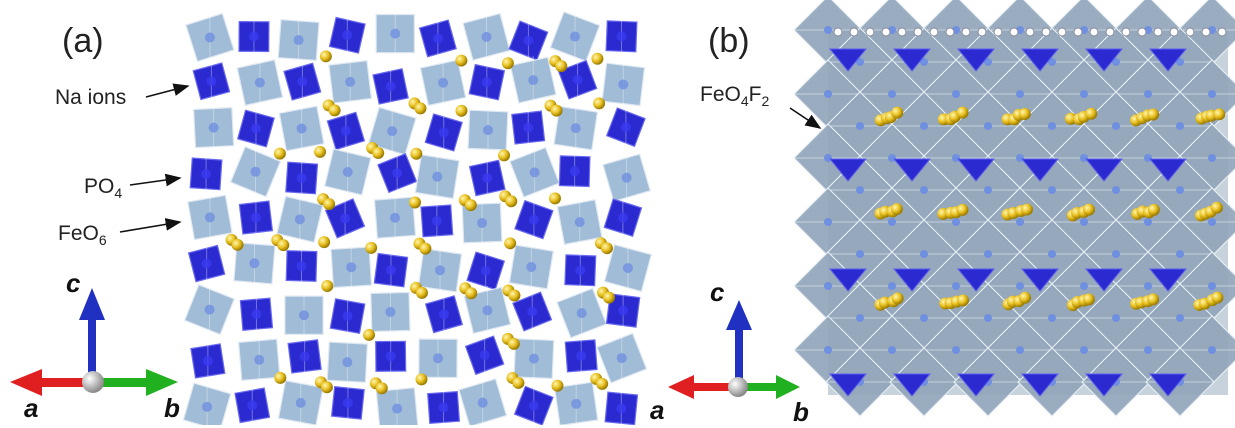 This screenshot has height=428, width=1235. Describe the element at coordinates (734, 96) in the screenshot. I see `callout-feo4f2: FeO4F2` at that location.